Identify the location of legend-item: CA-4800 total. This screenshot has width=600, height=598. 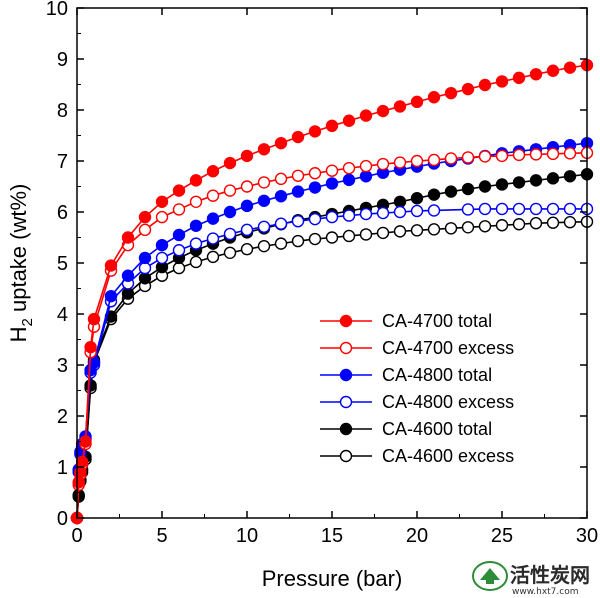
(406, 375).